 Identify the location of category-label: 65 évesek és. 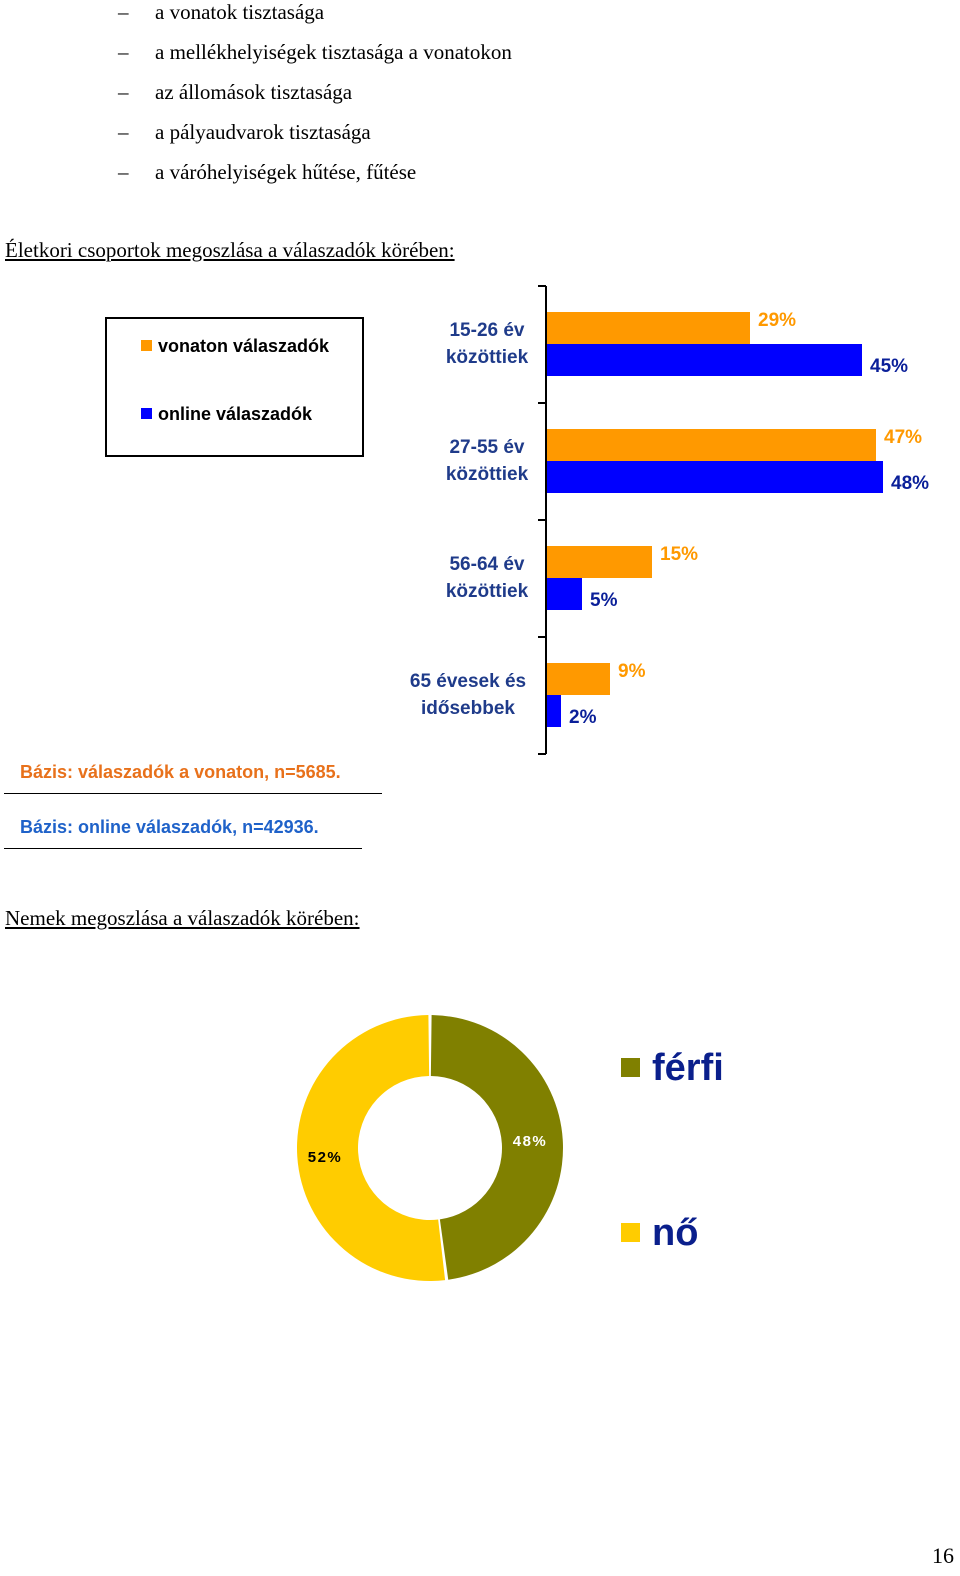
(468, 681).